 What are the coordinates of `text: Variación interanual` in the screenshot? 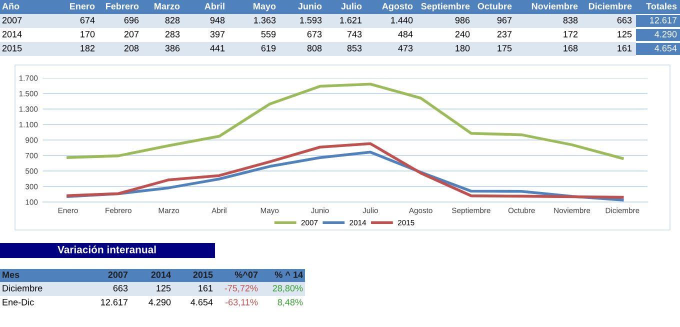 It's located at (107, 250).